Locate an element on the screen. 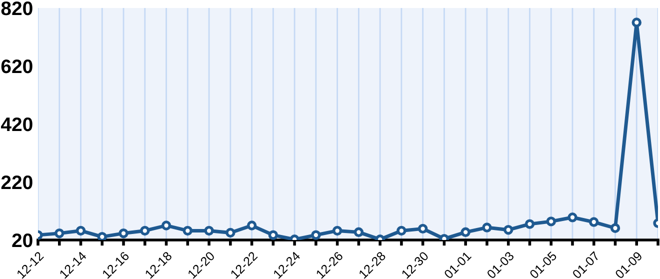  y-tick-label: 20 is located at coordinates (22, 240).